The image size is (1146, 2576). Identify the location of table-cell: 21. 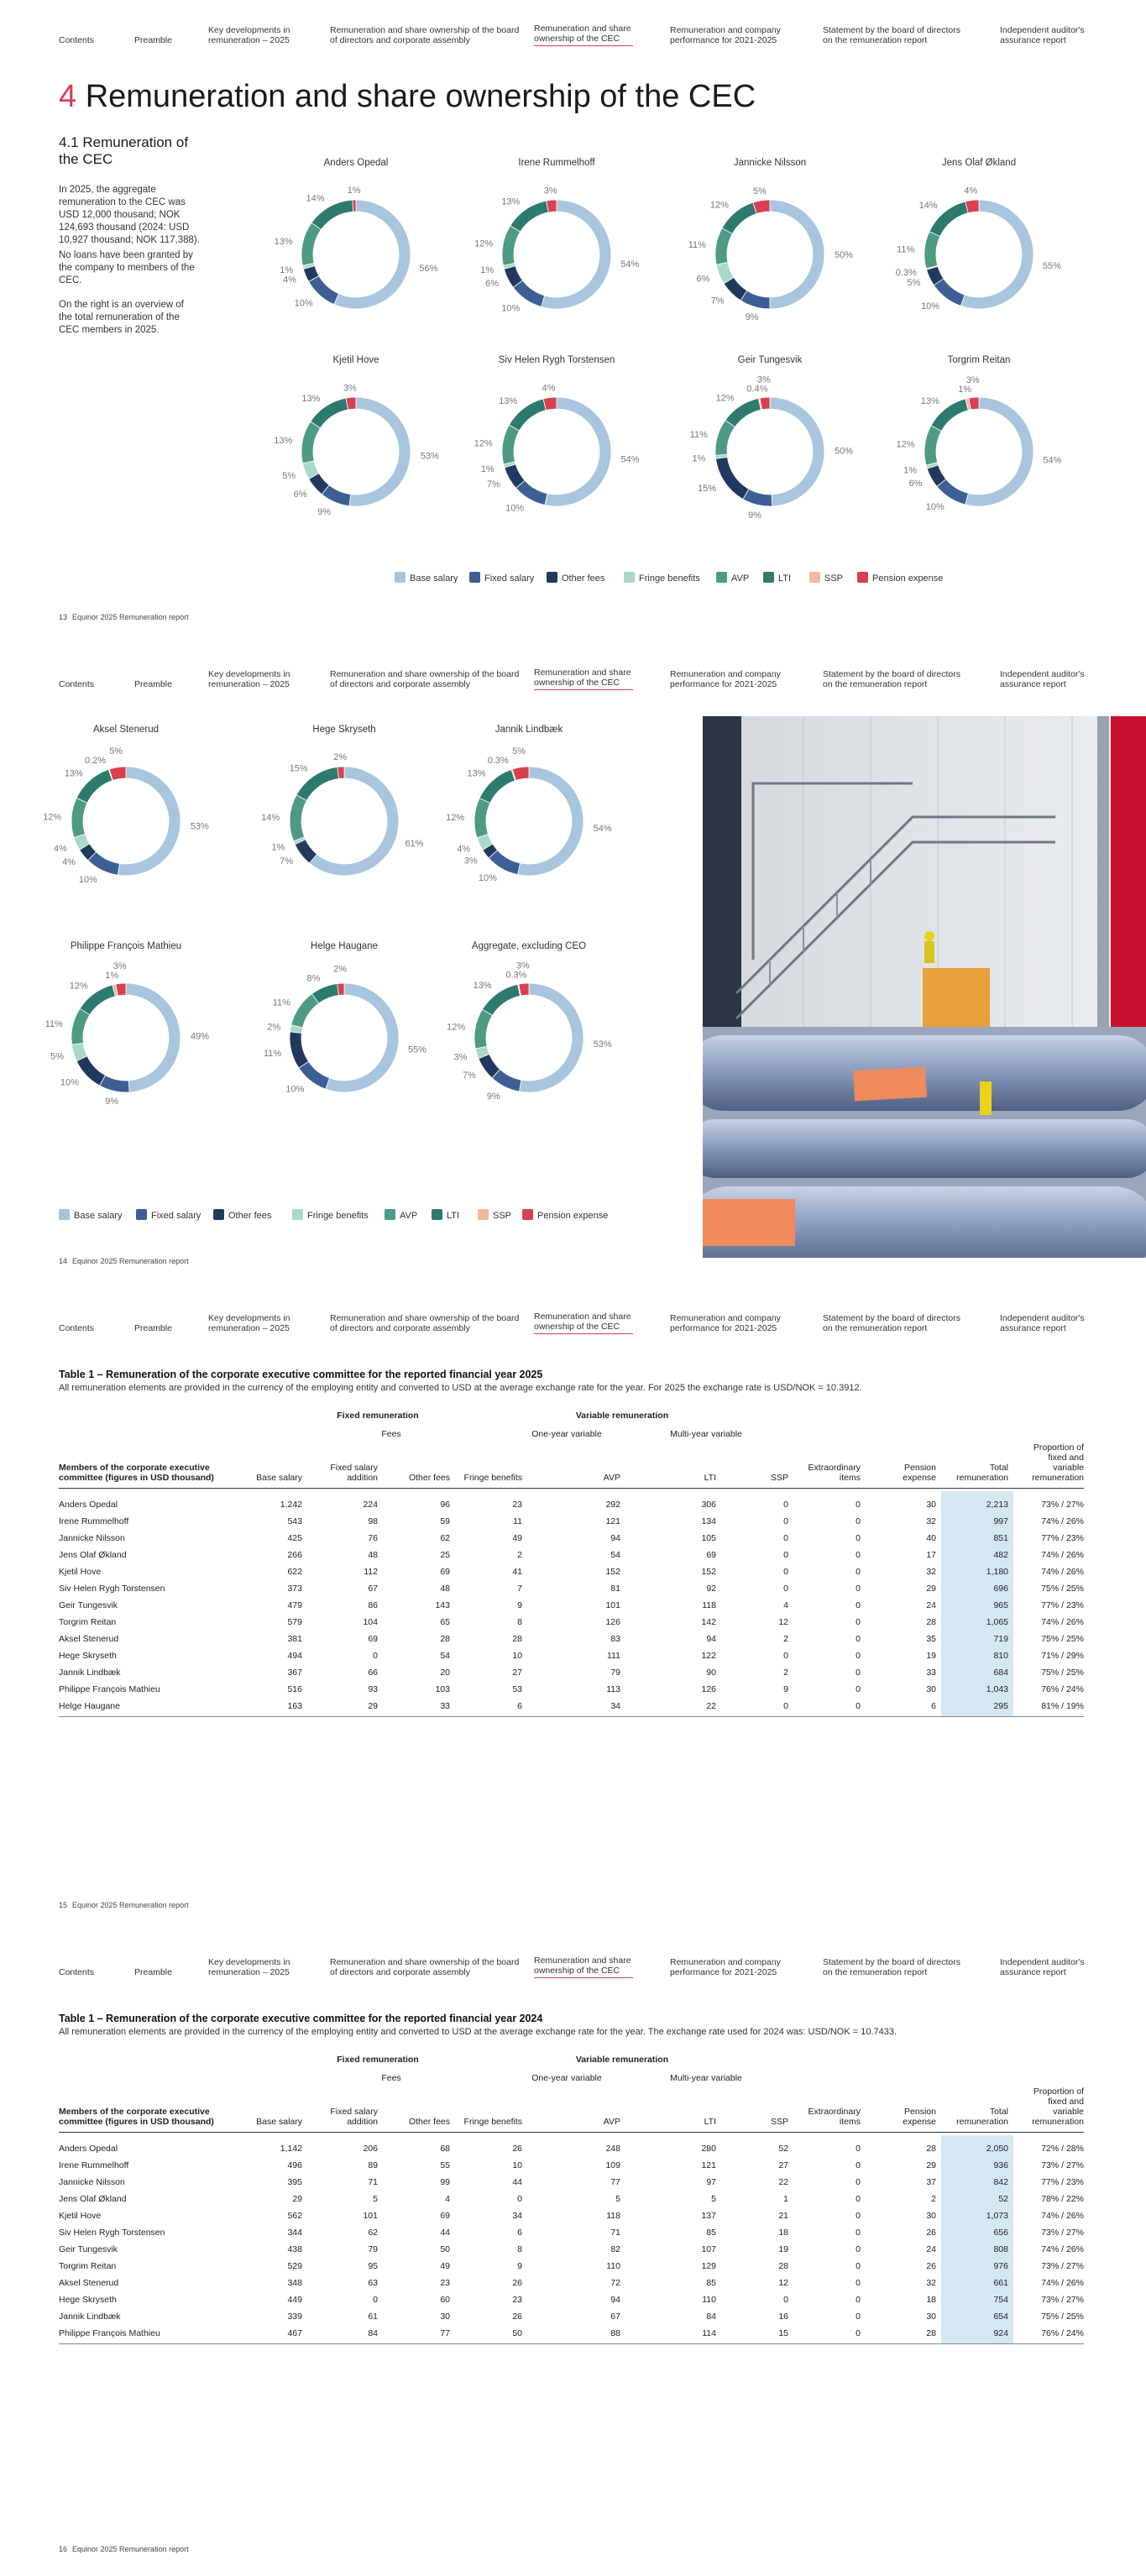
(783, 2216).